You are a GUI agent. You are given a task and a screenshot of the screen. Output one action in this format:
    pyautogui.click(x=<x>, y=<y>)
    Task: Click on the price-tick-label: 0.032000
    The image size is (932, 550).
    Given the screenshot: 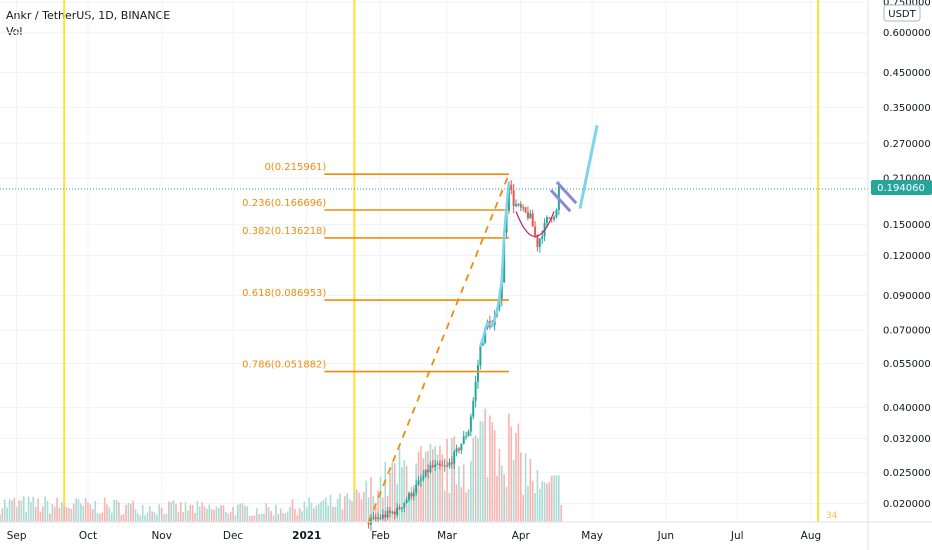 What is the action you would take?
    pyautogui.click(x=907, y=439)
    